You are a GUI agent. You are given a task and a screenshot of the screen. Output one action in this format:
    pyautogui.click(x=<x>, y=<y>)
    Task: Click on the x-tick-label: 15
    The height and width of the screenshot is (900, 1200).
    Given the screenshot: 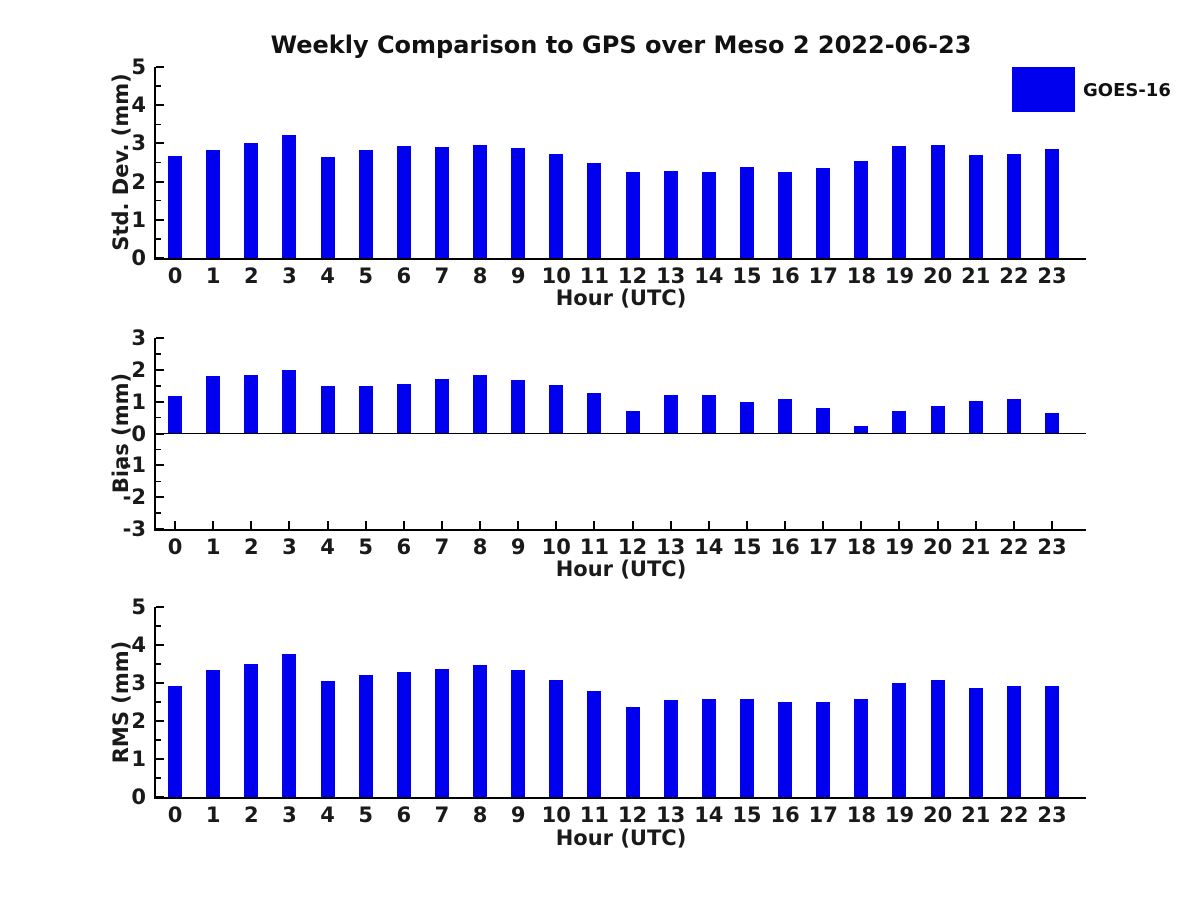 What is the action you would take?
    pyautogui.click(x=747, y=547)
    